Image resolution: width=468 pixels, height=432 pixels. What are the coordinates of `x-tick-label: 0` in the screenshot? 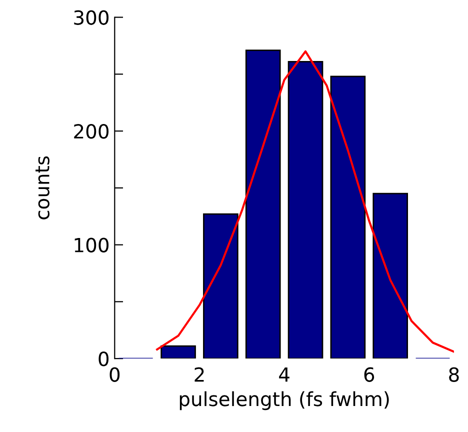 It's located at (115, 374).